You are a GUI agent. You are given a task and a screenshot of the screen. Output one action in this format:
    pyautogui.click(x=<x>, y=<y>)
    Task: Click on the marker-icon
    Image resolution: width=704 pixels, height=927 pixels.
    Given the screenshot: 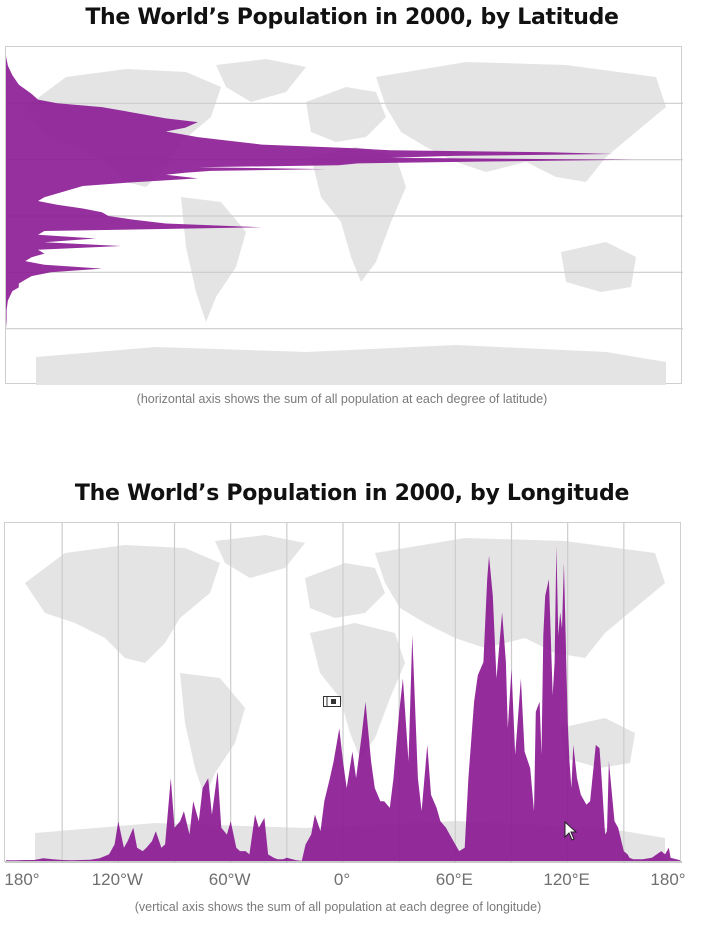 What is the action you would take?
    pyautogui.click(x=333, y=704)
    